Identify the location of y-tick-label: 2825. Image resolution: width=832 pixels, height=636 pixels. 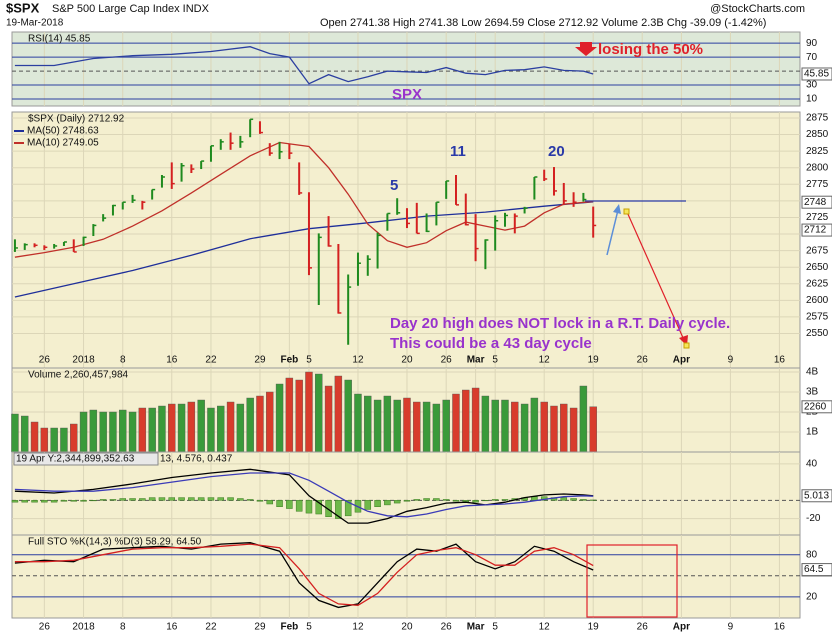
(817, 151).